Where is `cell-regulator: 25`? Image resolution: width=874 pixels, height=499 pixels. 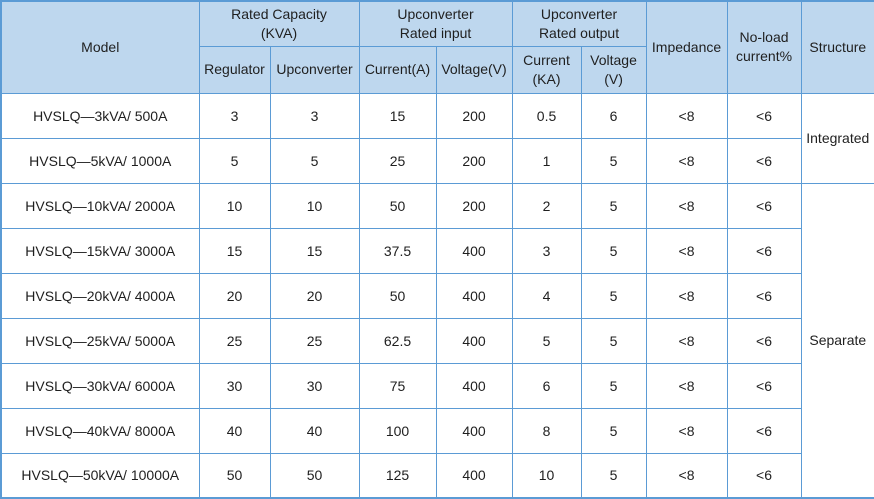
cell-regulator: 25 is located at coordinates (234, 340).